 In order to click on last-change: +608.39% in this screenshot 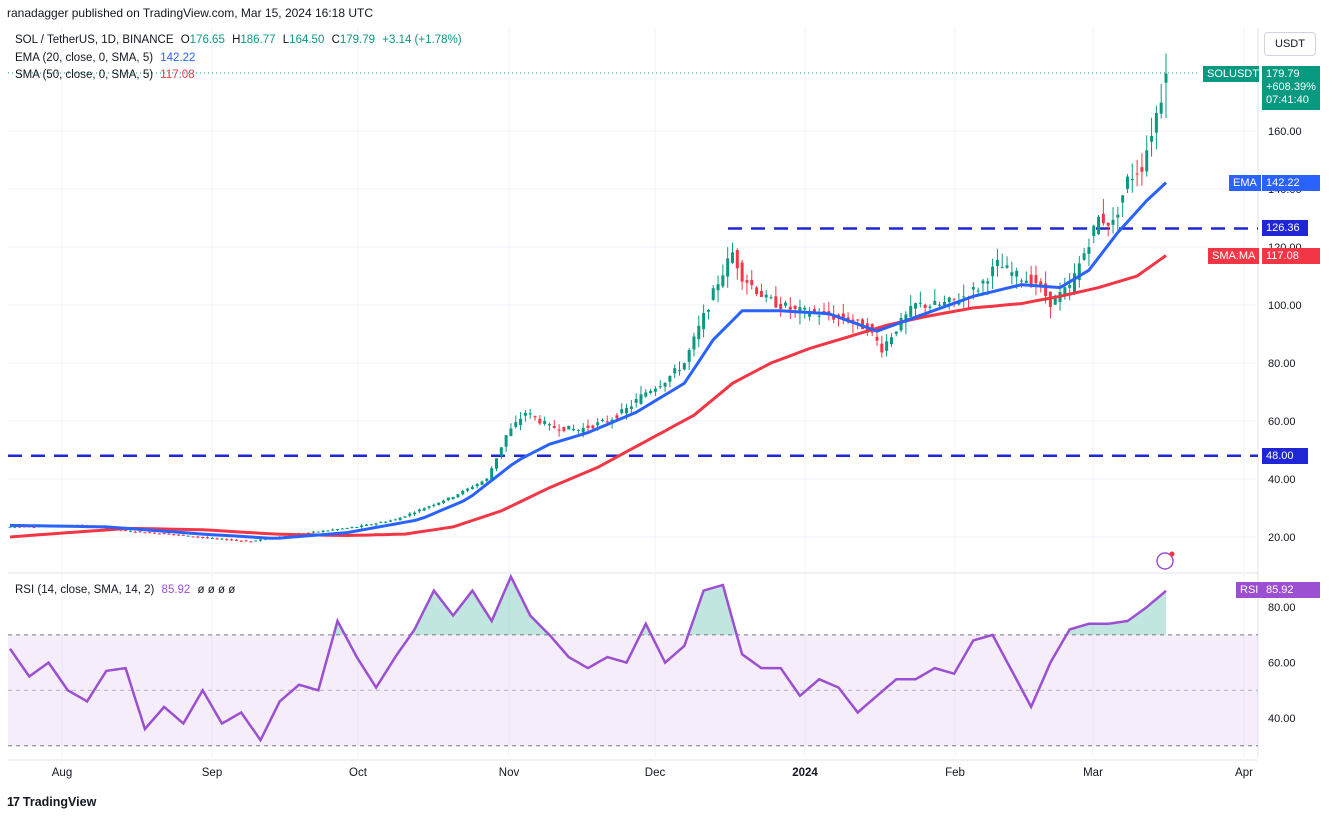, I will do `click(1291, 87)`.